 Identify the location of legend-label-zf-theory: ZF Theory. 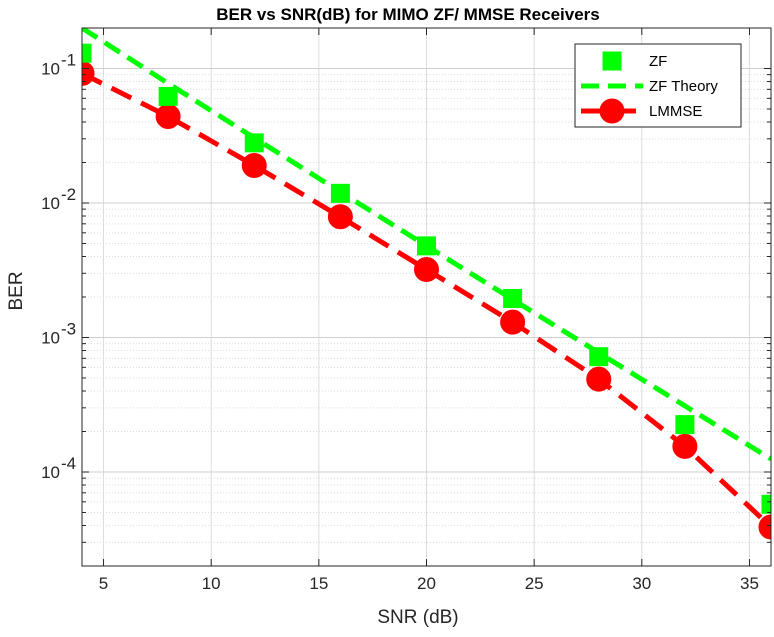
(683, 86).